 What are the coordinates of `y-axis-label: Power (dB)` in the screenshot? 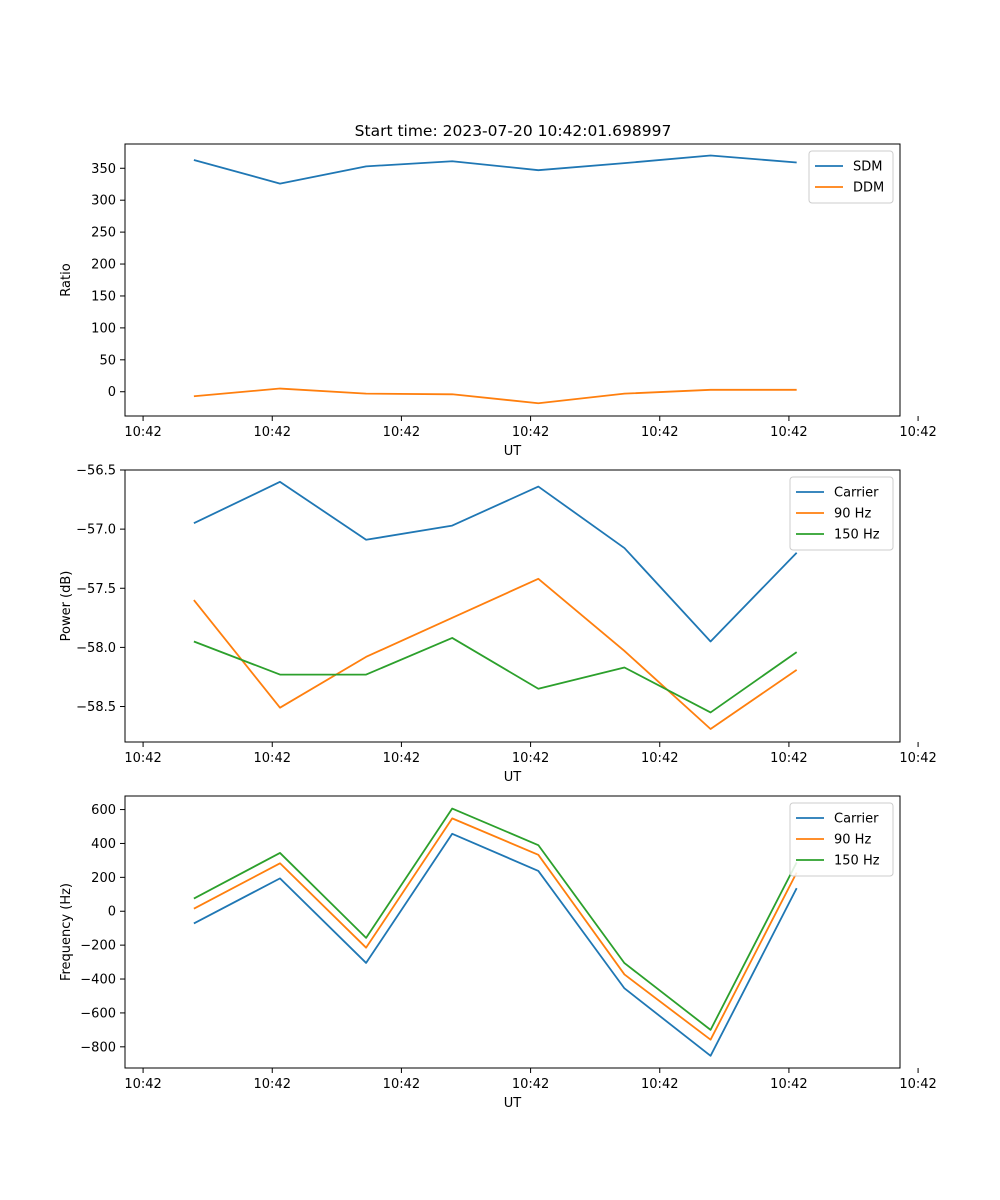 It's located at (66, 606).